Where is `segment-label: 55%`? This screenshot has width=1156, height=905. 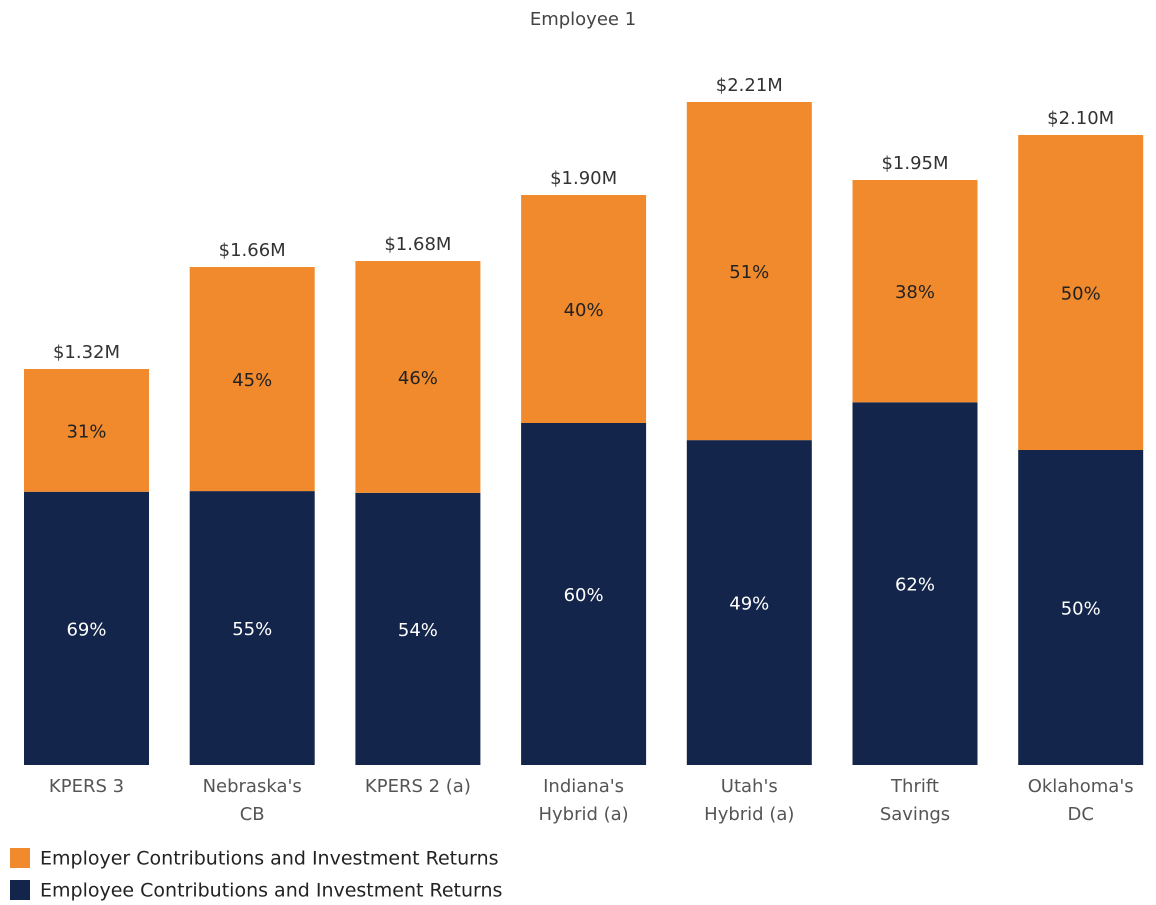
segment-label: 55% is located at coordinates (252, 629).